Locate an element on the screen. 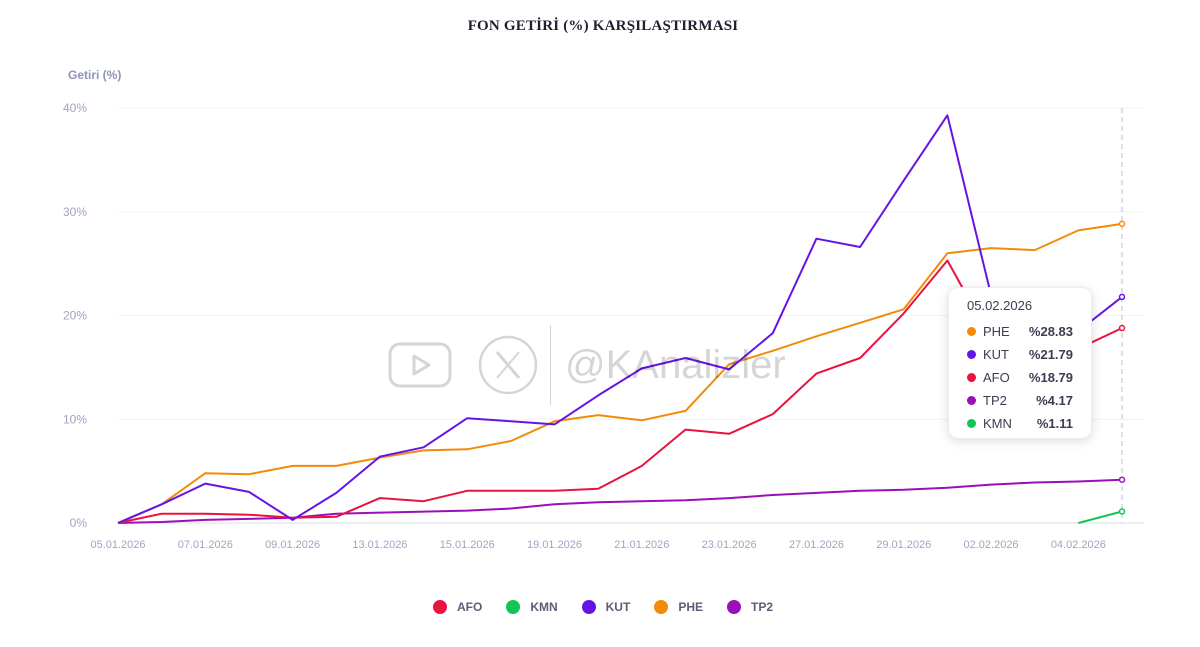 The image size is (1200, 647). y-tick-label: 40% is located at coordinates (75, 108).